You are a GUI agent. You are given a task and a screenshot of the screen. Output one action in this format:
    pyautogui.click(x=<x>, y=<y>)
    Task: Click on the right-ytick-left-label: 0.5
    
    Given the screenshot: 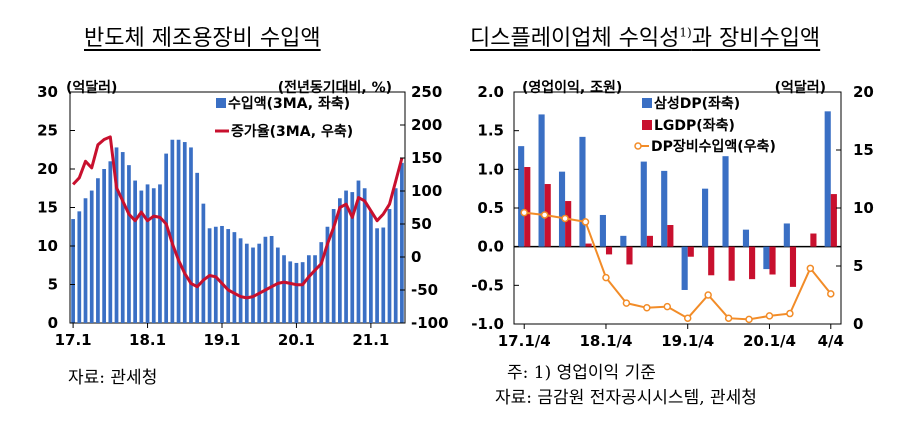 What is the action you would take?
    pyautogui.click(x=490, y=208)
    